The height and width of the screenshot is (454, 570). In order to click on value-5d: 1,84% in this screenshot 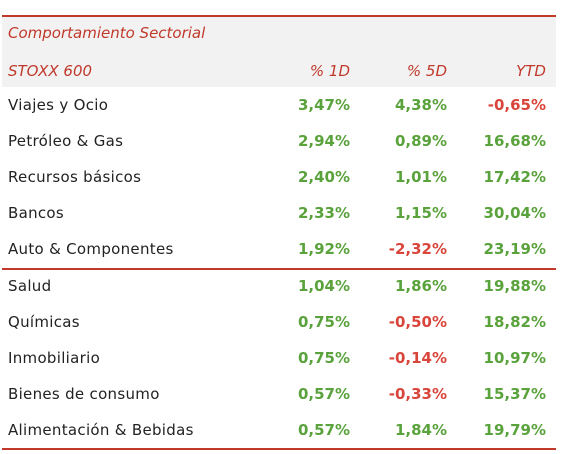, I will do `click(420, 430)`.